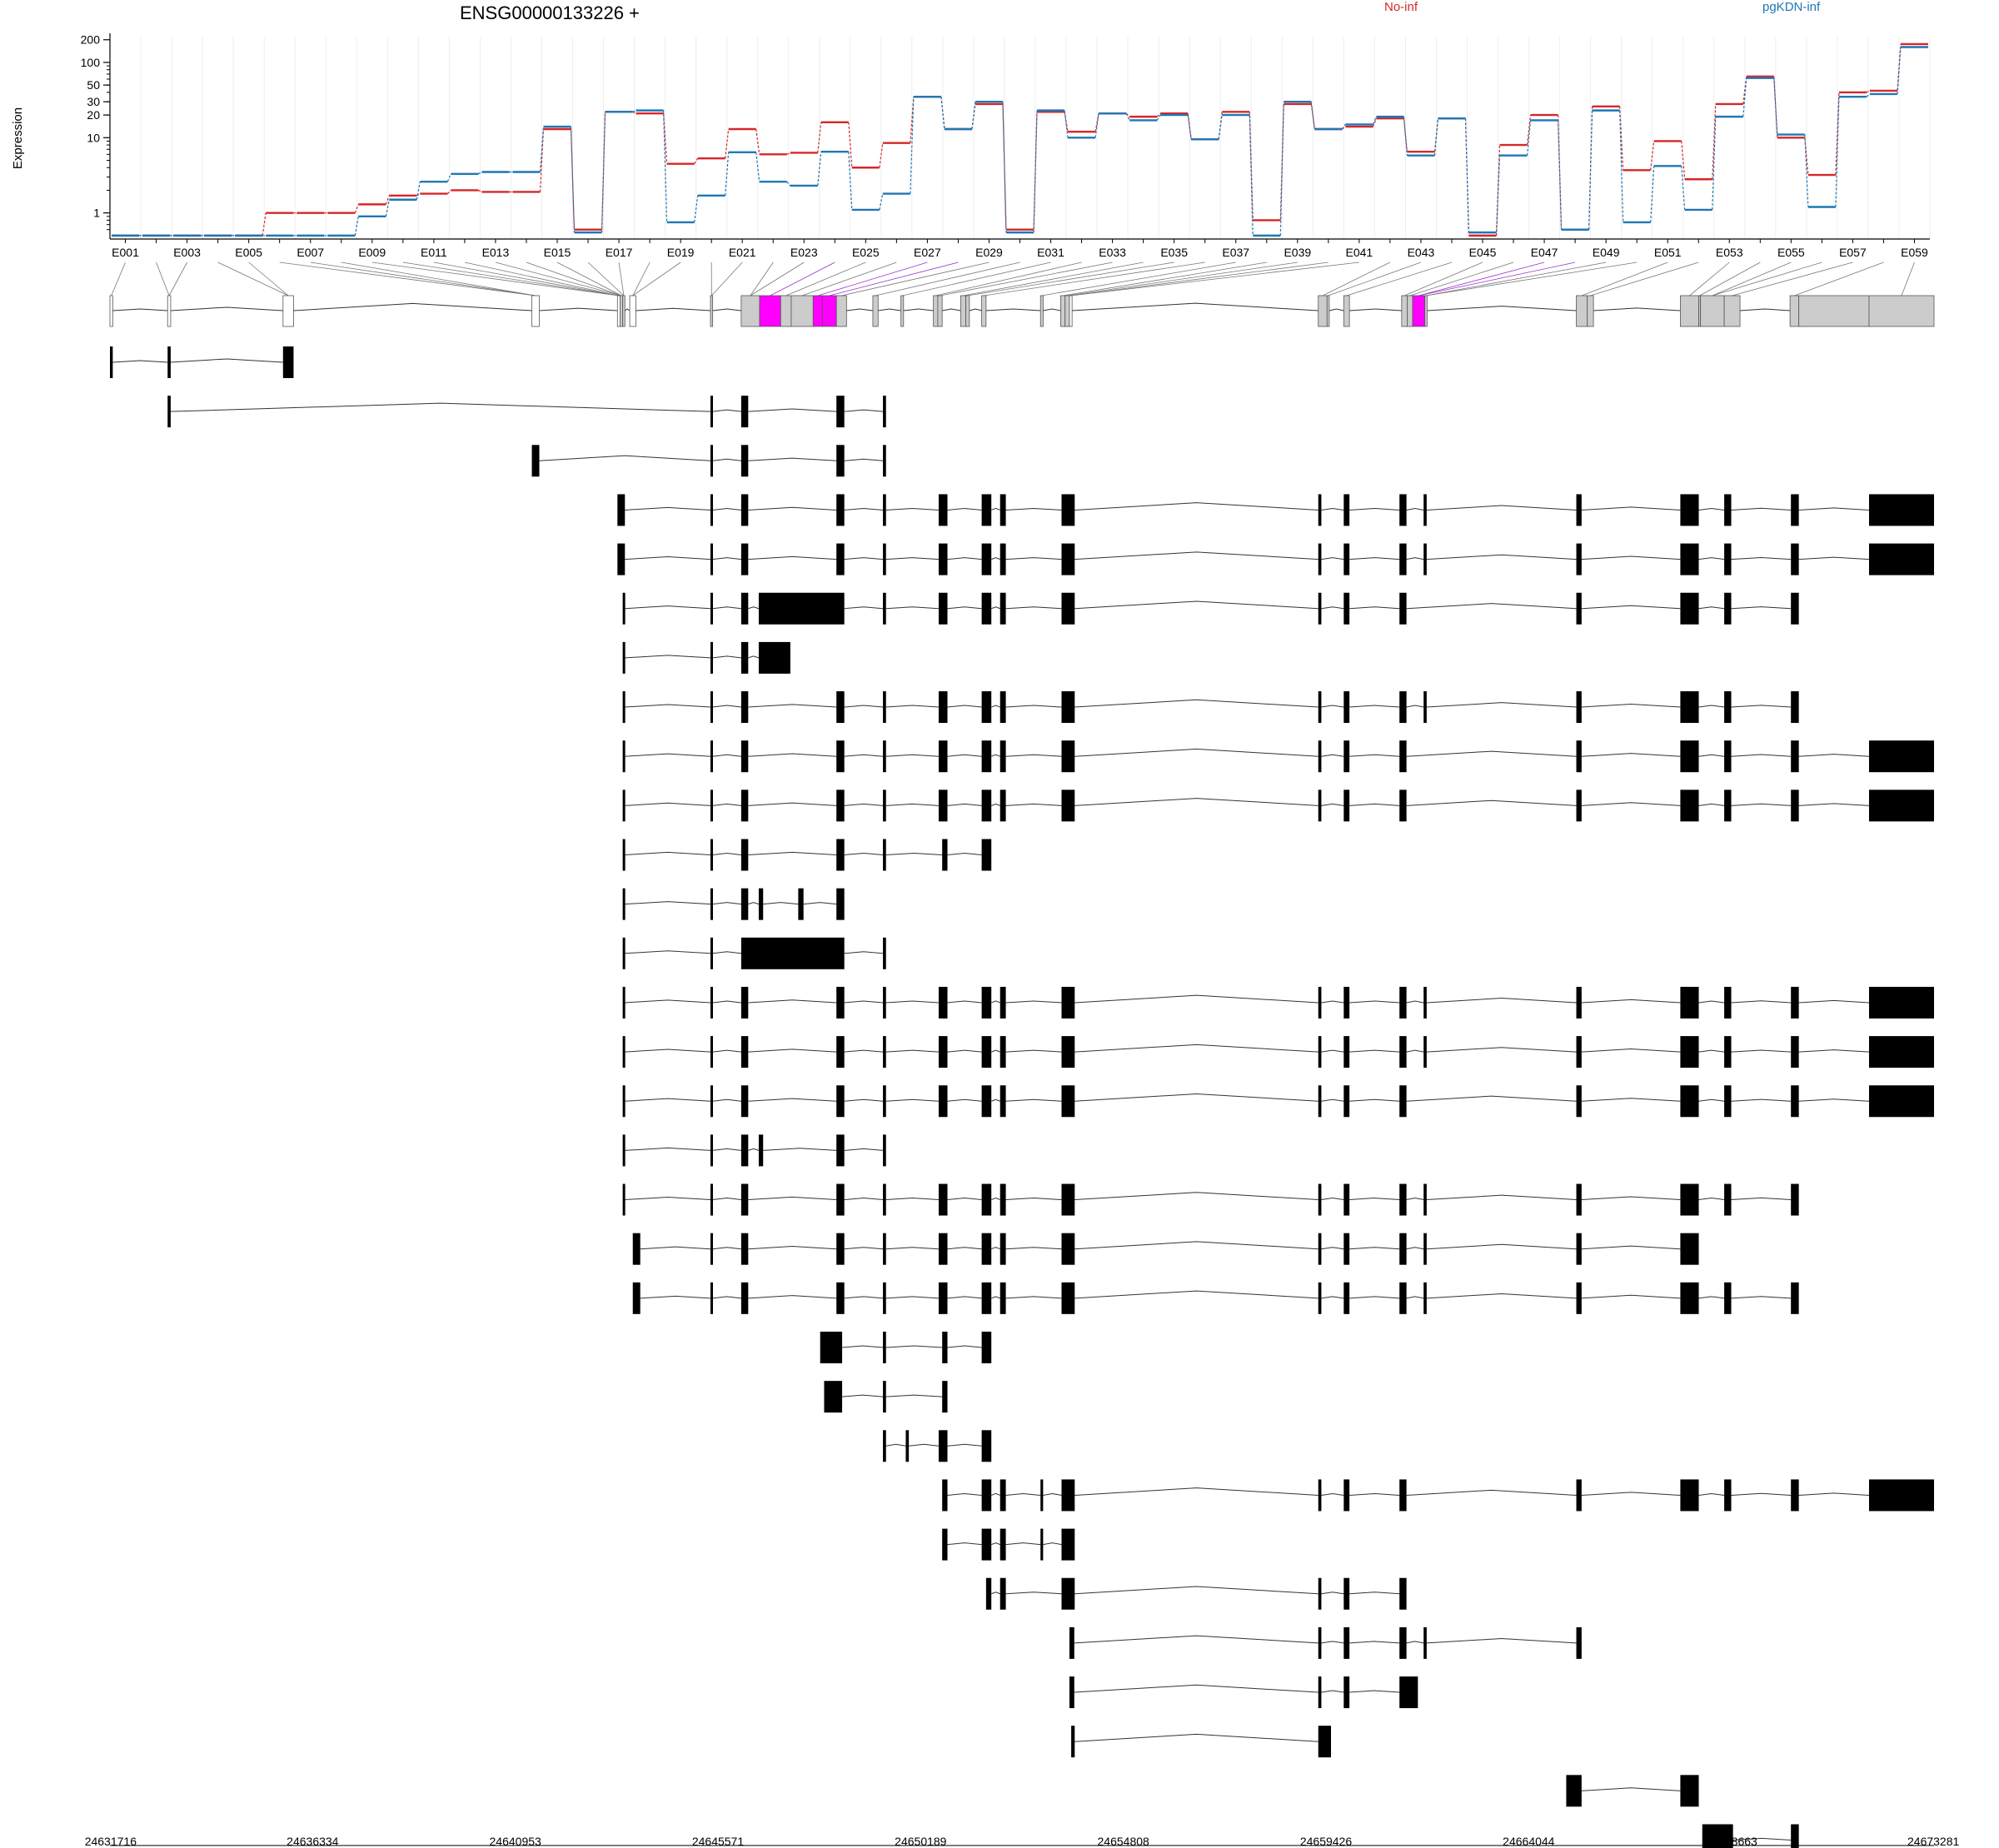  Describe the element at coordinates (93, 115) in the screenshot. I see `y-tick-label: 20` at that location.